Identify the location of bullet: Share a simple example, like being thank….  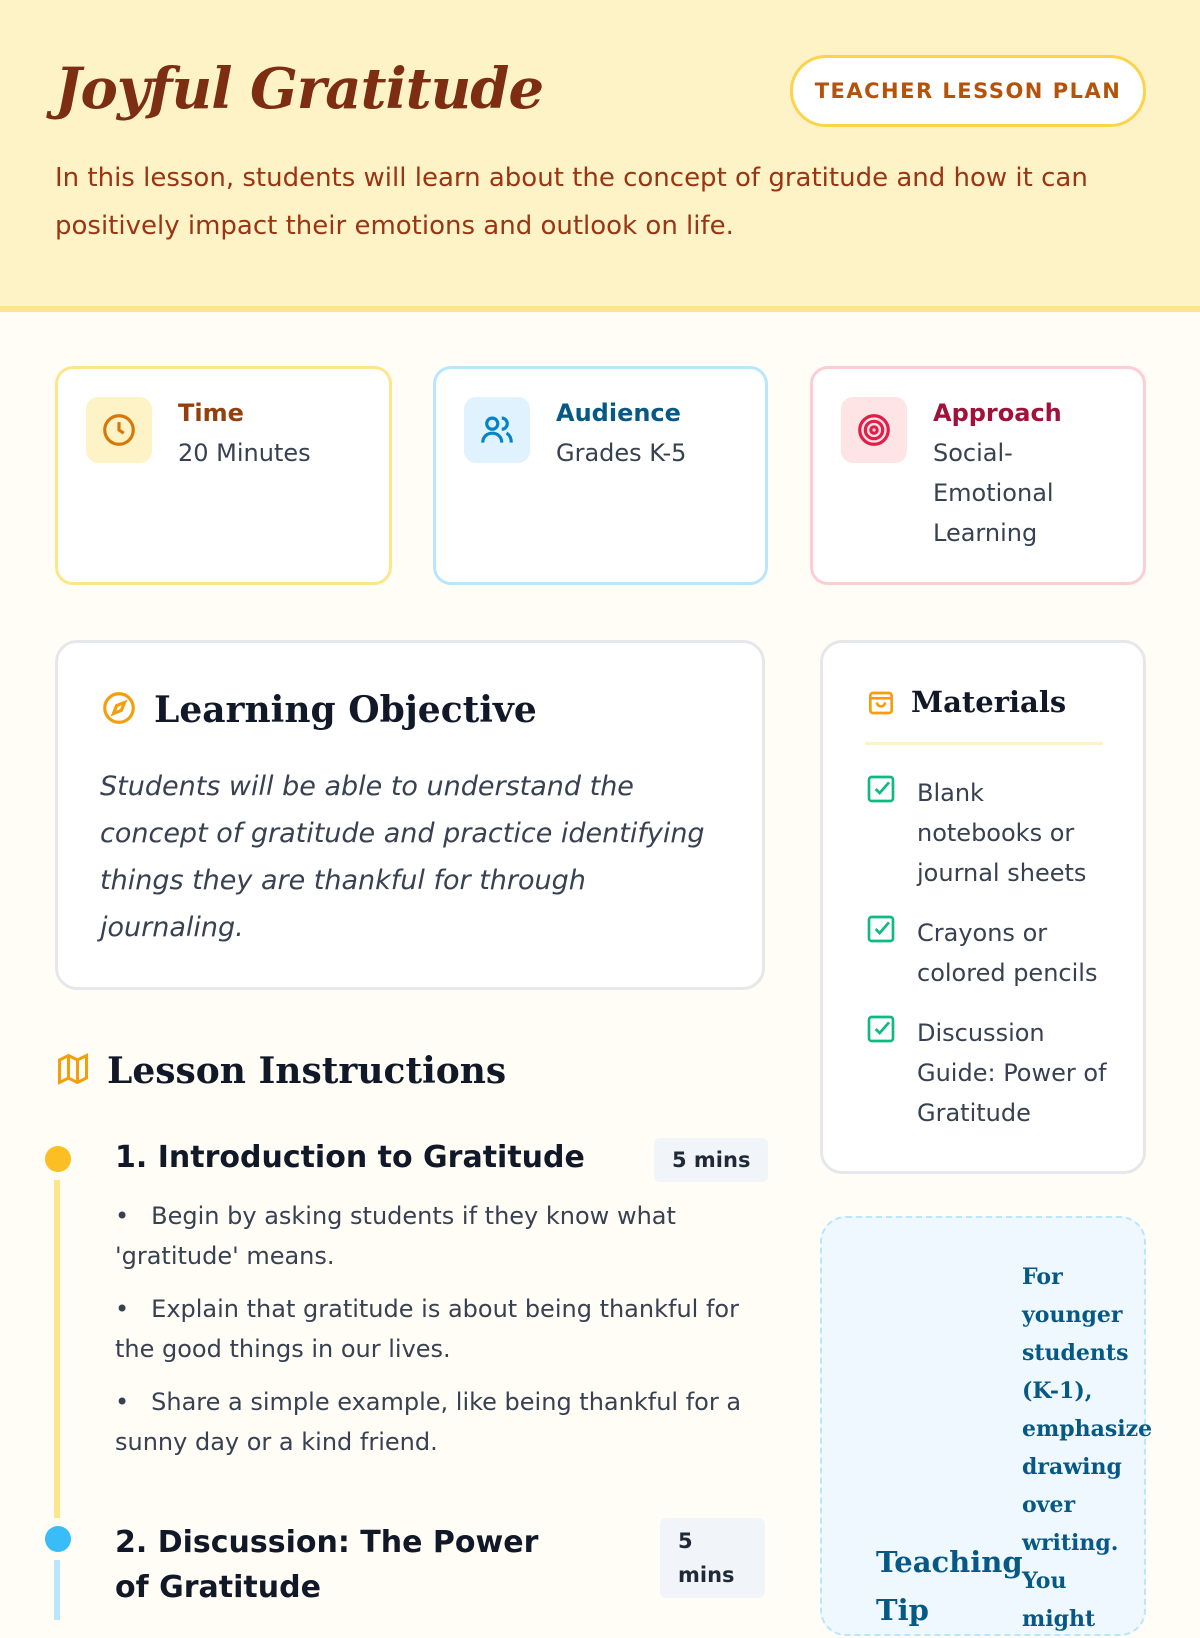
(430, 1422).